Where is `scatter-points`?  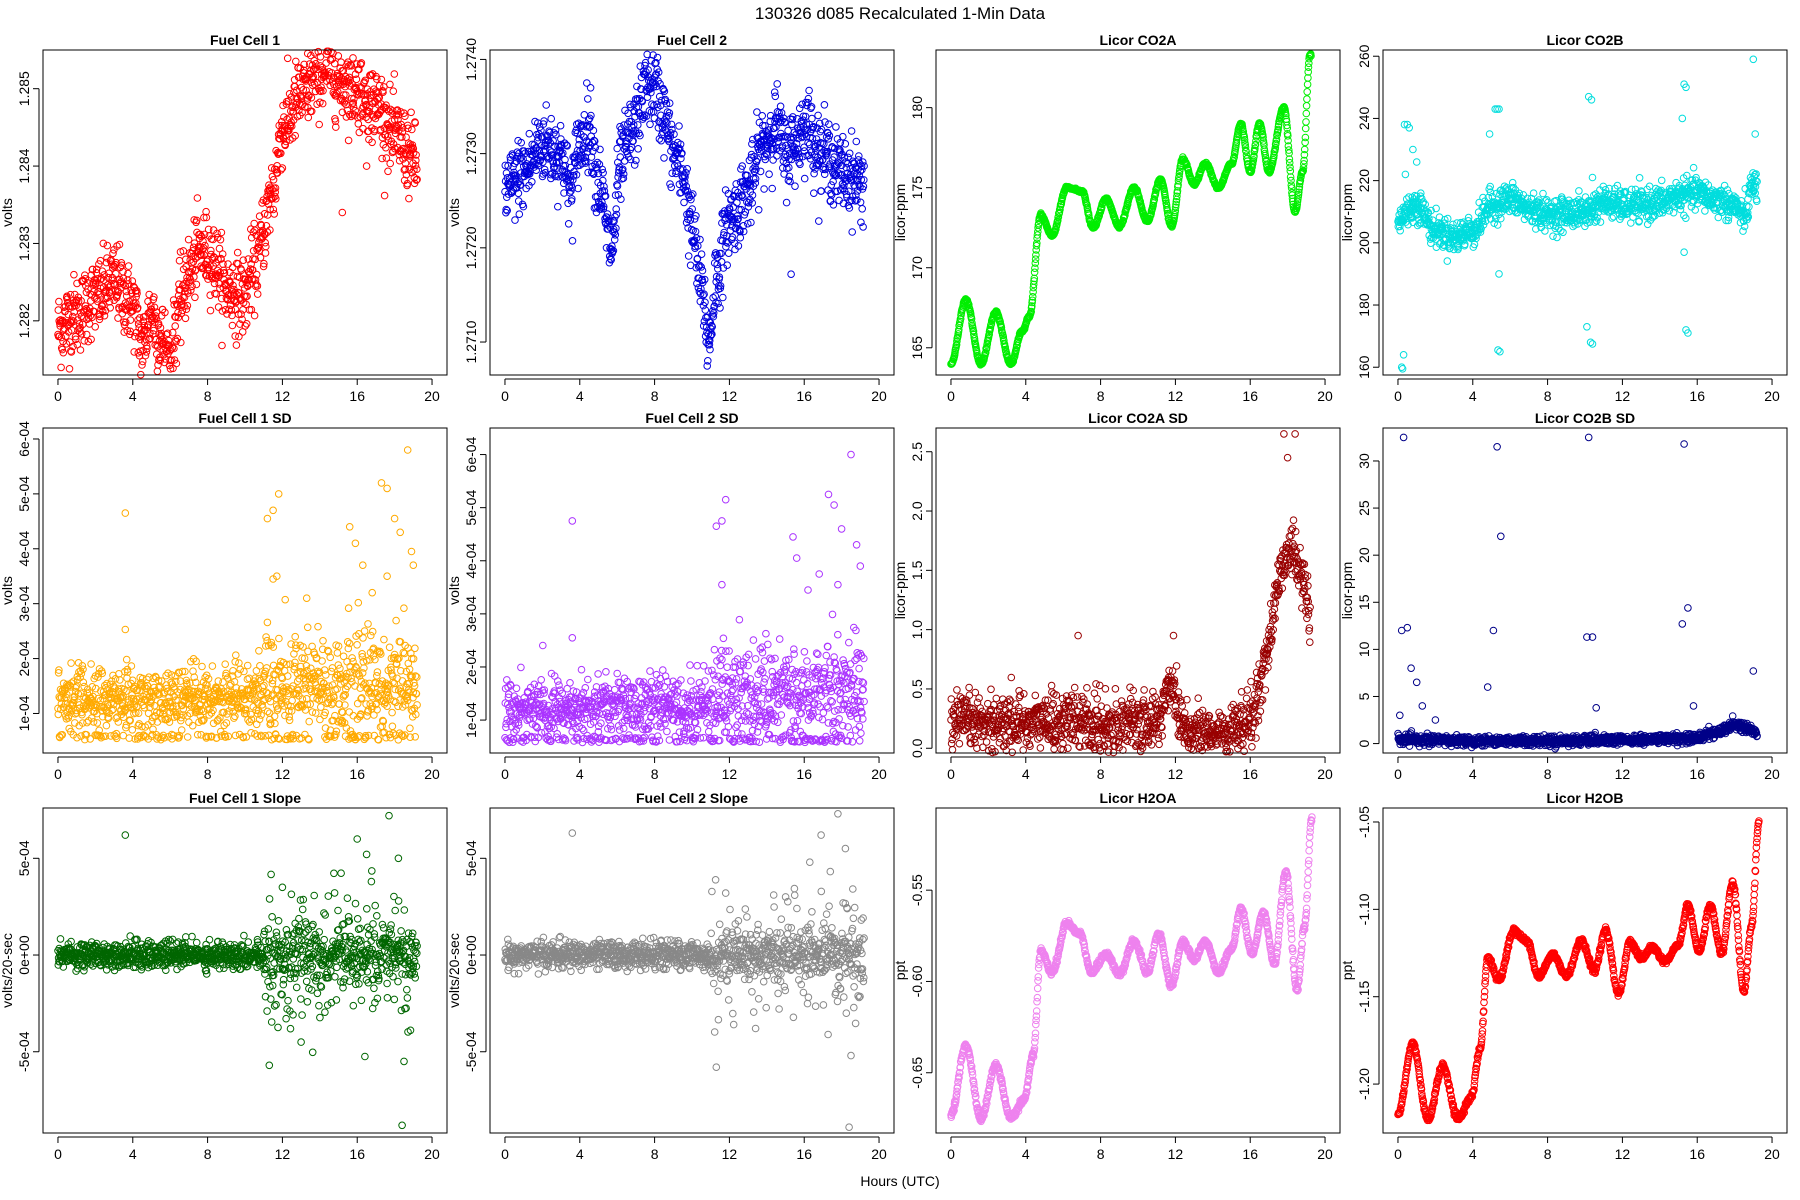
scatter-points is located at coordinates (237, 595).